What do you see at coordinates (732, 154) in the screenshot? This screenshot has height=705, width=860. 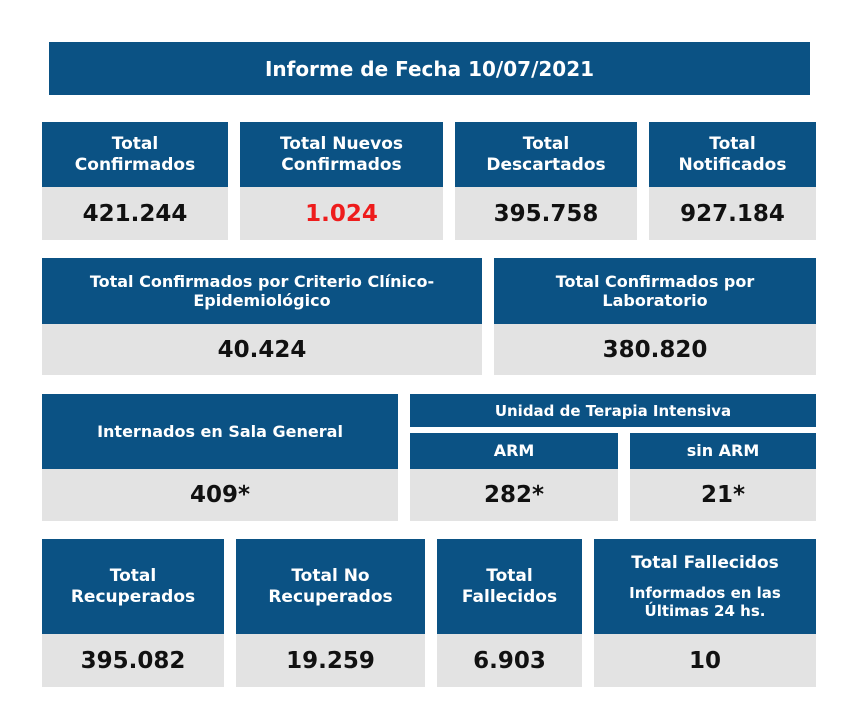 I see `total-notificados-label: Total Notificados` at bounding box center [732, 154].